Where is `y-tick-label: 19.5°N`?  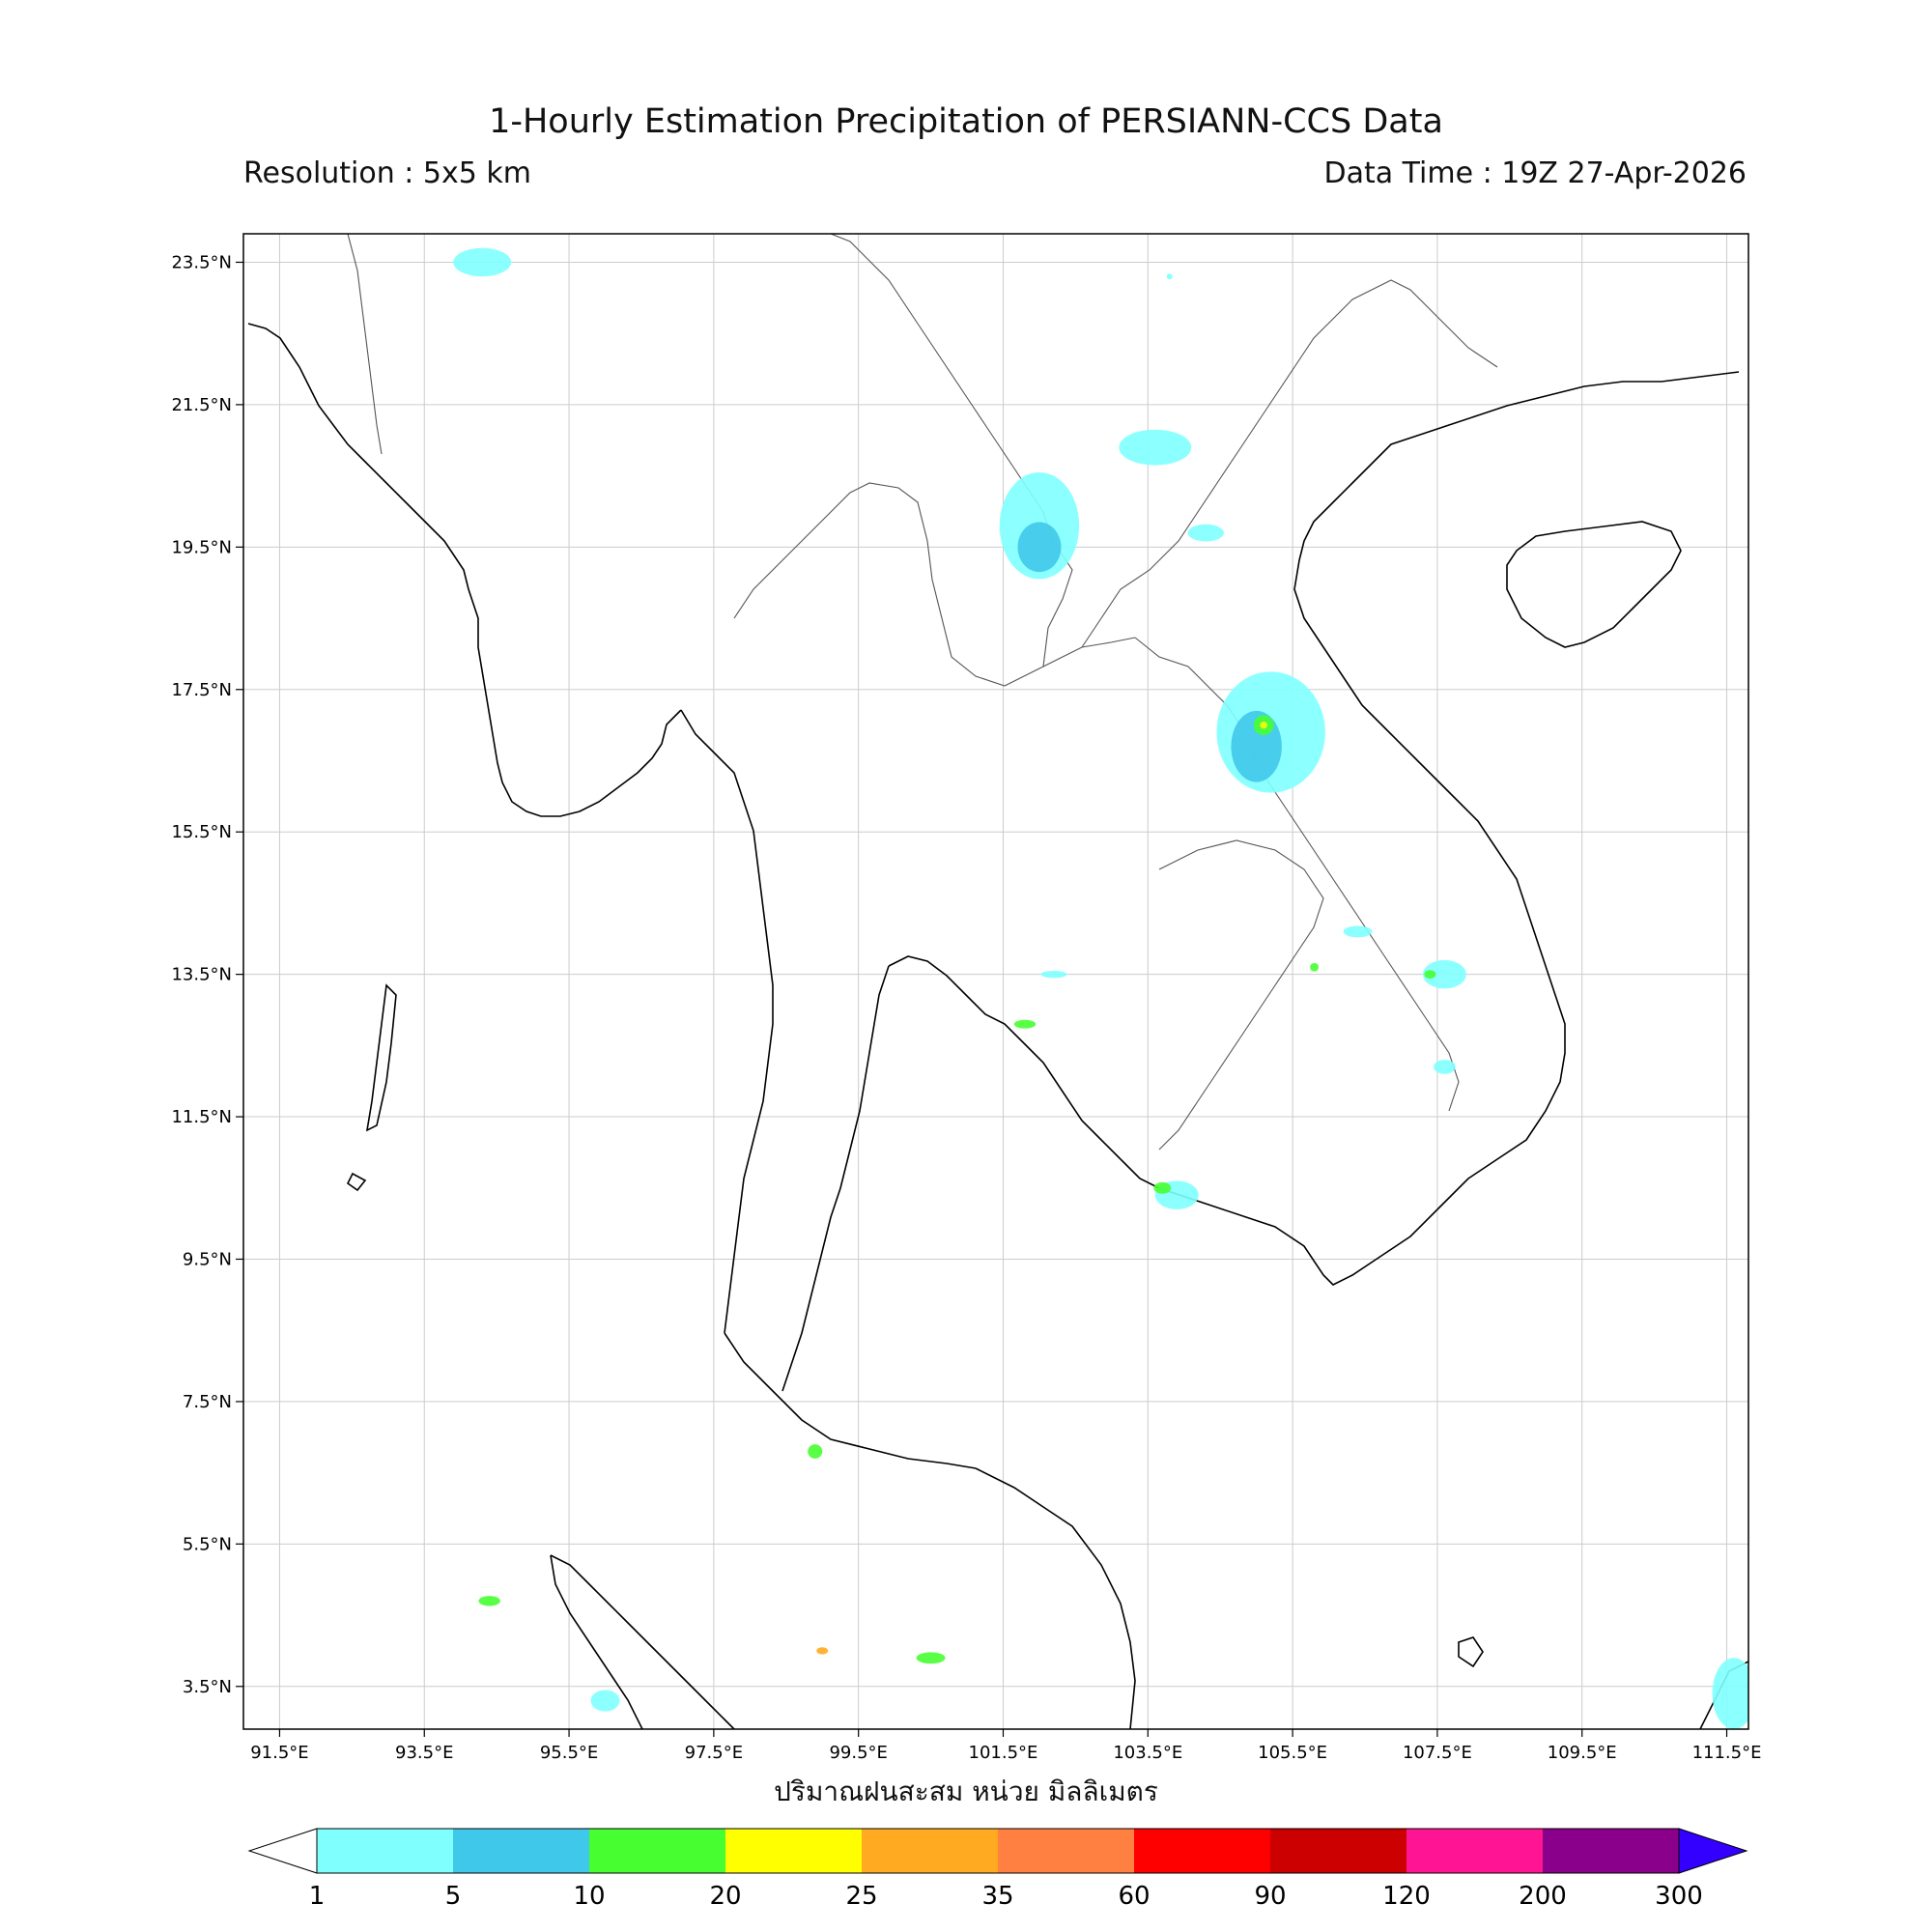
y-tick-label: 19.5°N is located at coordinates (201, 547).